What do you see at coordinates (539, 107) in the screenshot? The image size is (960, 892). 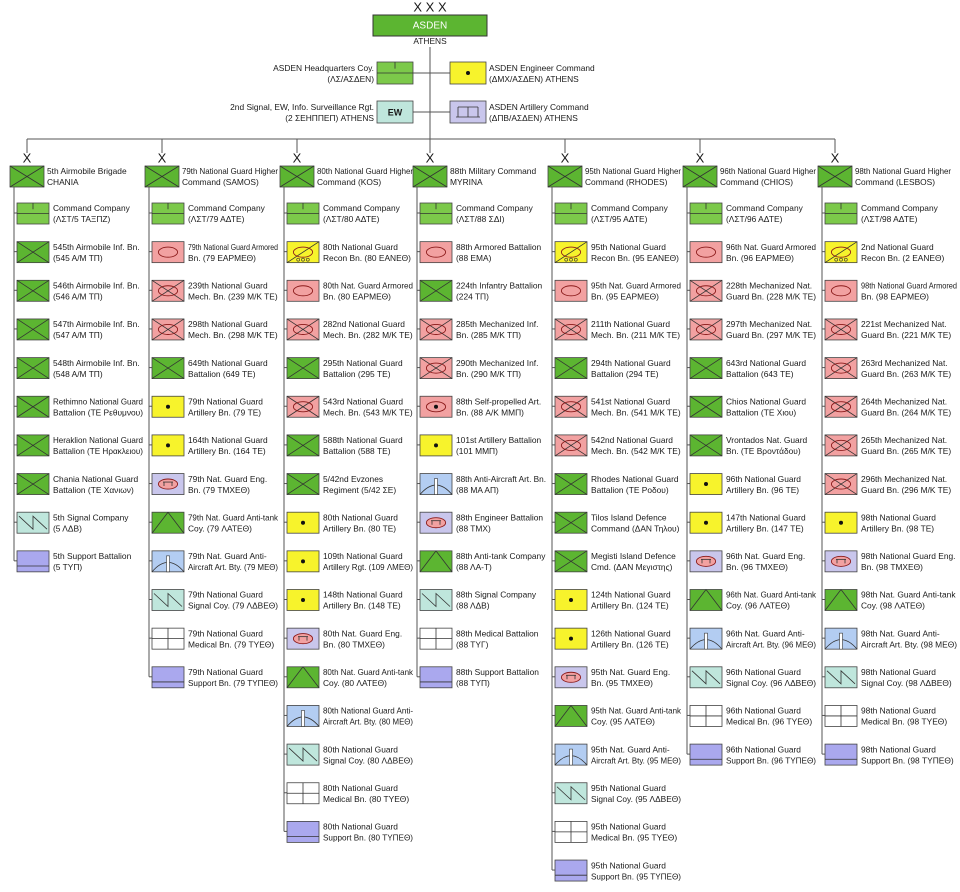 I see `staff-label: ASDEN Artillery Command` at bounding box center [539, 107].